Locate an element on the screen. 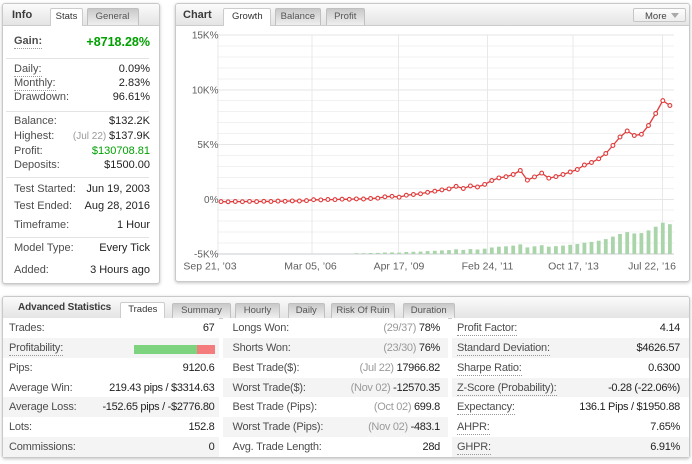  svg-text: Sep 21, ’03 is located at coordinates (209, 267).